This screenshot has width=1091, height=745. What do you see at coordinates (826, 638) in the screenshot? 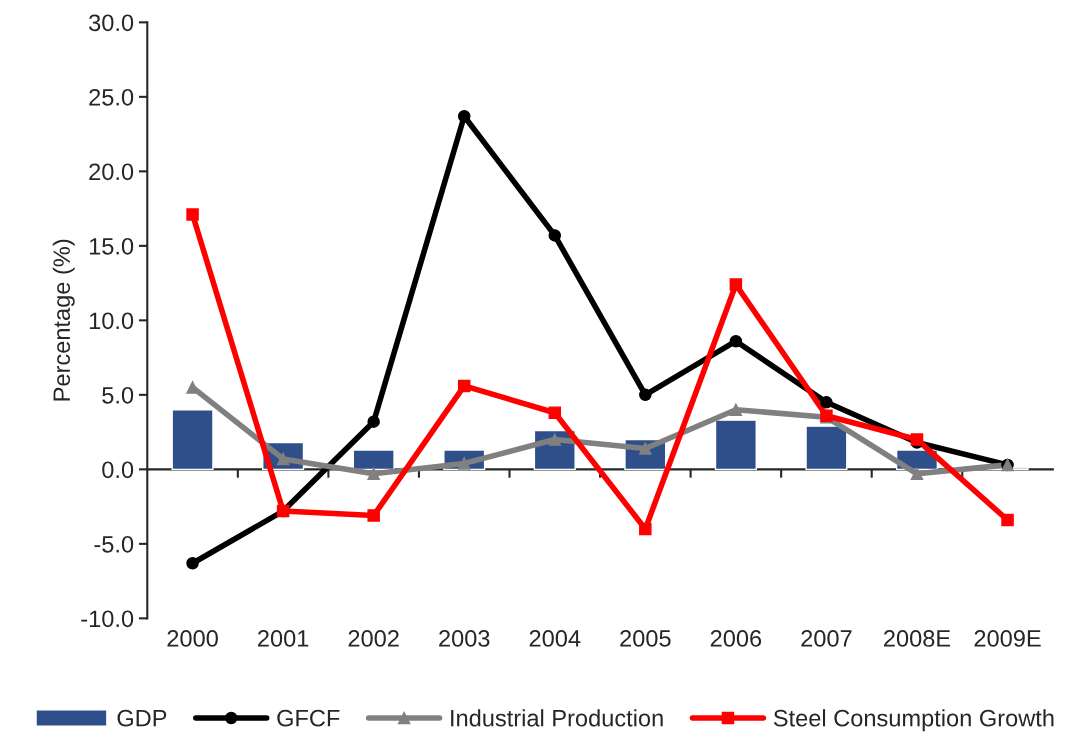
I see `x-tick-label: 2007` at bounding box center [826, 638].